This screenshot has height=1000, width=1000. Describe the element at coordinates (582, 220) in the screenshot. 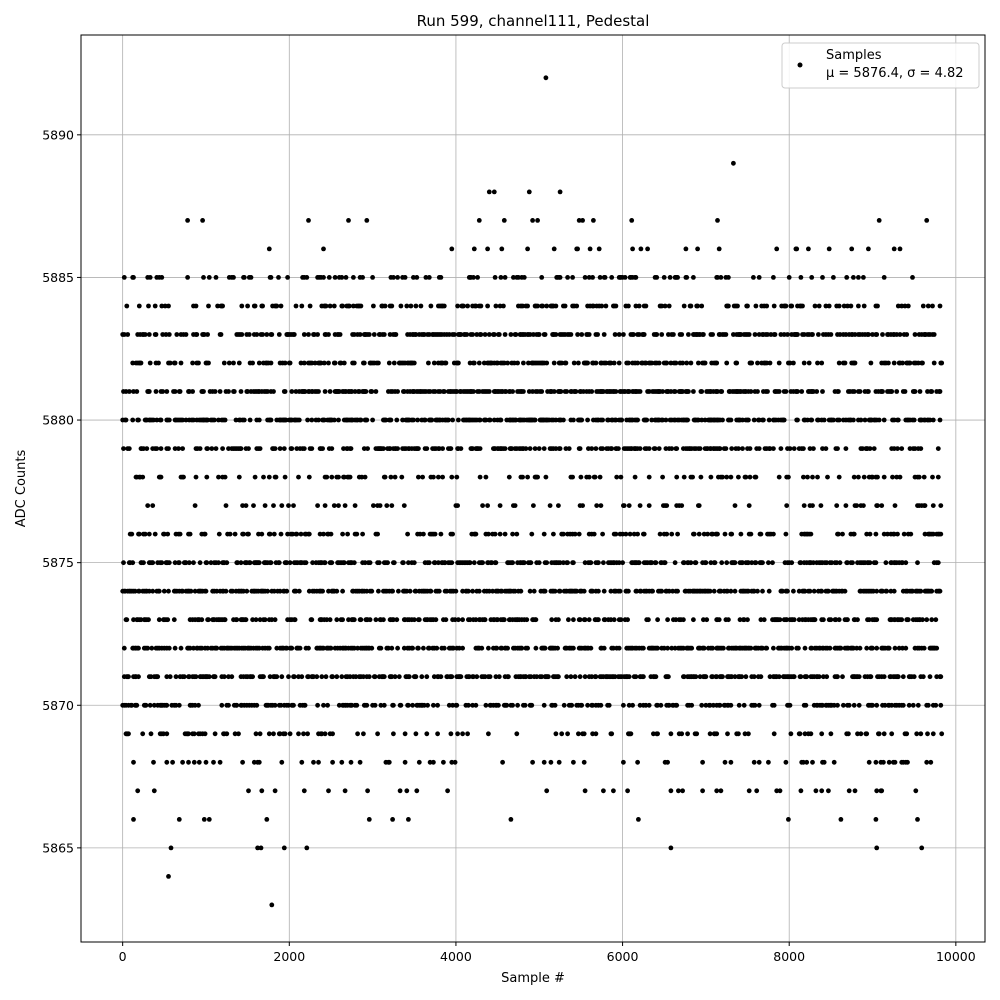

I see `data-point-outlier` at that location.